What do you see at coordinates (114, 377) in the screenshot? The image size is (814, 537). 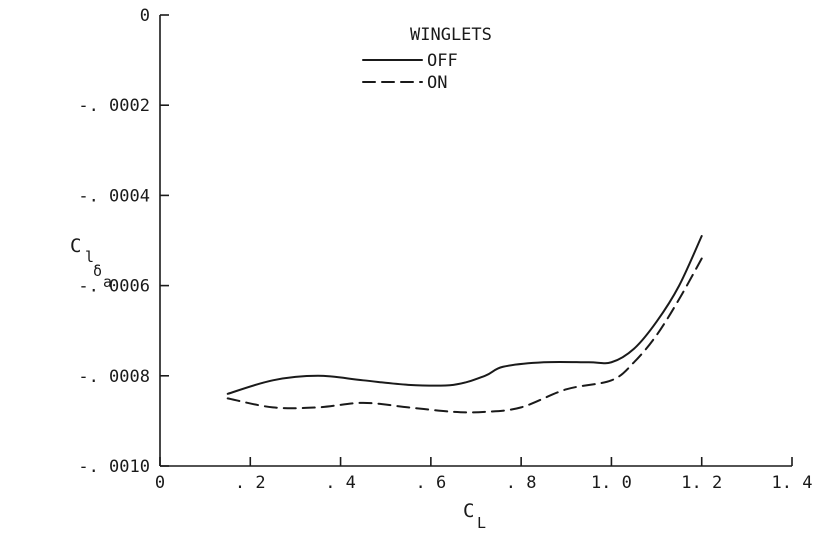 I see `y-tick-label: -. 0008` at bounding box center [114, 377].